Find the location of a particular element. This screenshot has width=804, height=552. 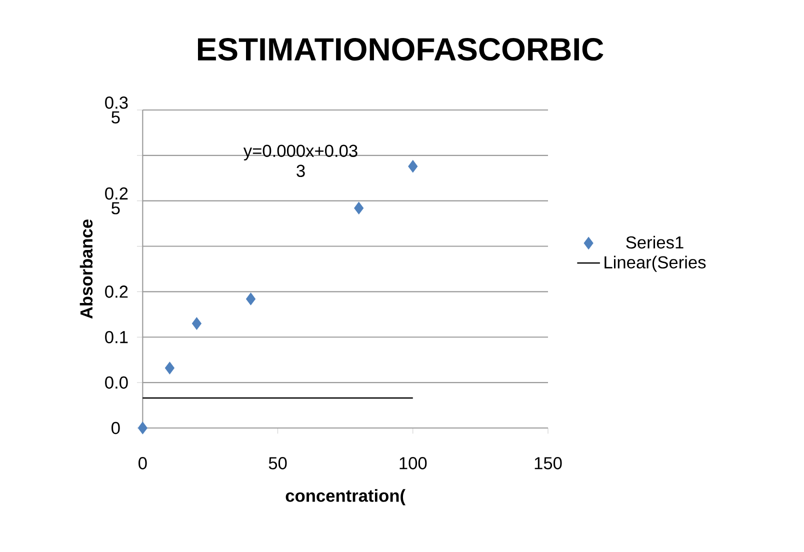

y-tick-label: 0.2 5 is located at coordinates (116, 200).